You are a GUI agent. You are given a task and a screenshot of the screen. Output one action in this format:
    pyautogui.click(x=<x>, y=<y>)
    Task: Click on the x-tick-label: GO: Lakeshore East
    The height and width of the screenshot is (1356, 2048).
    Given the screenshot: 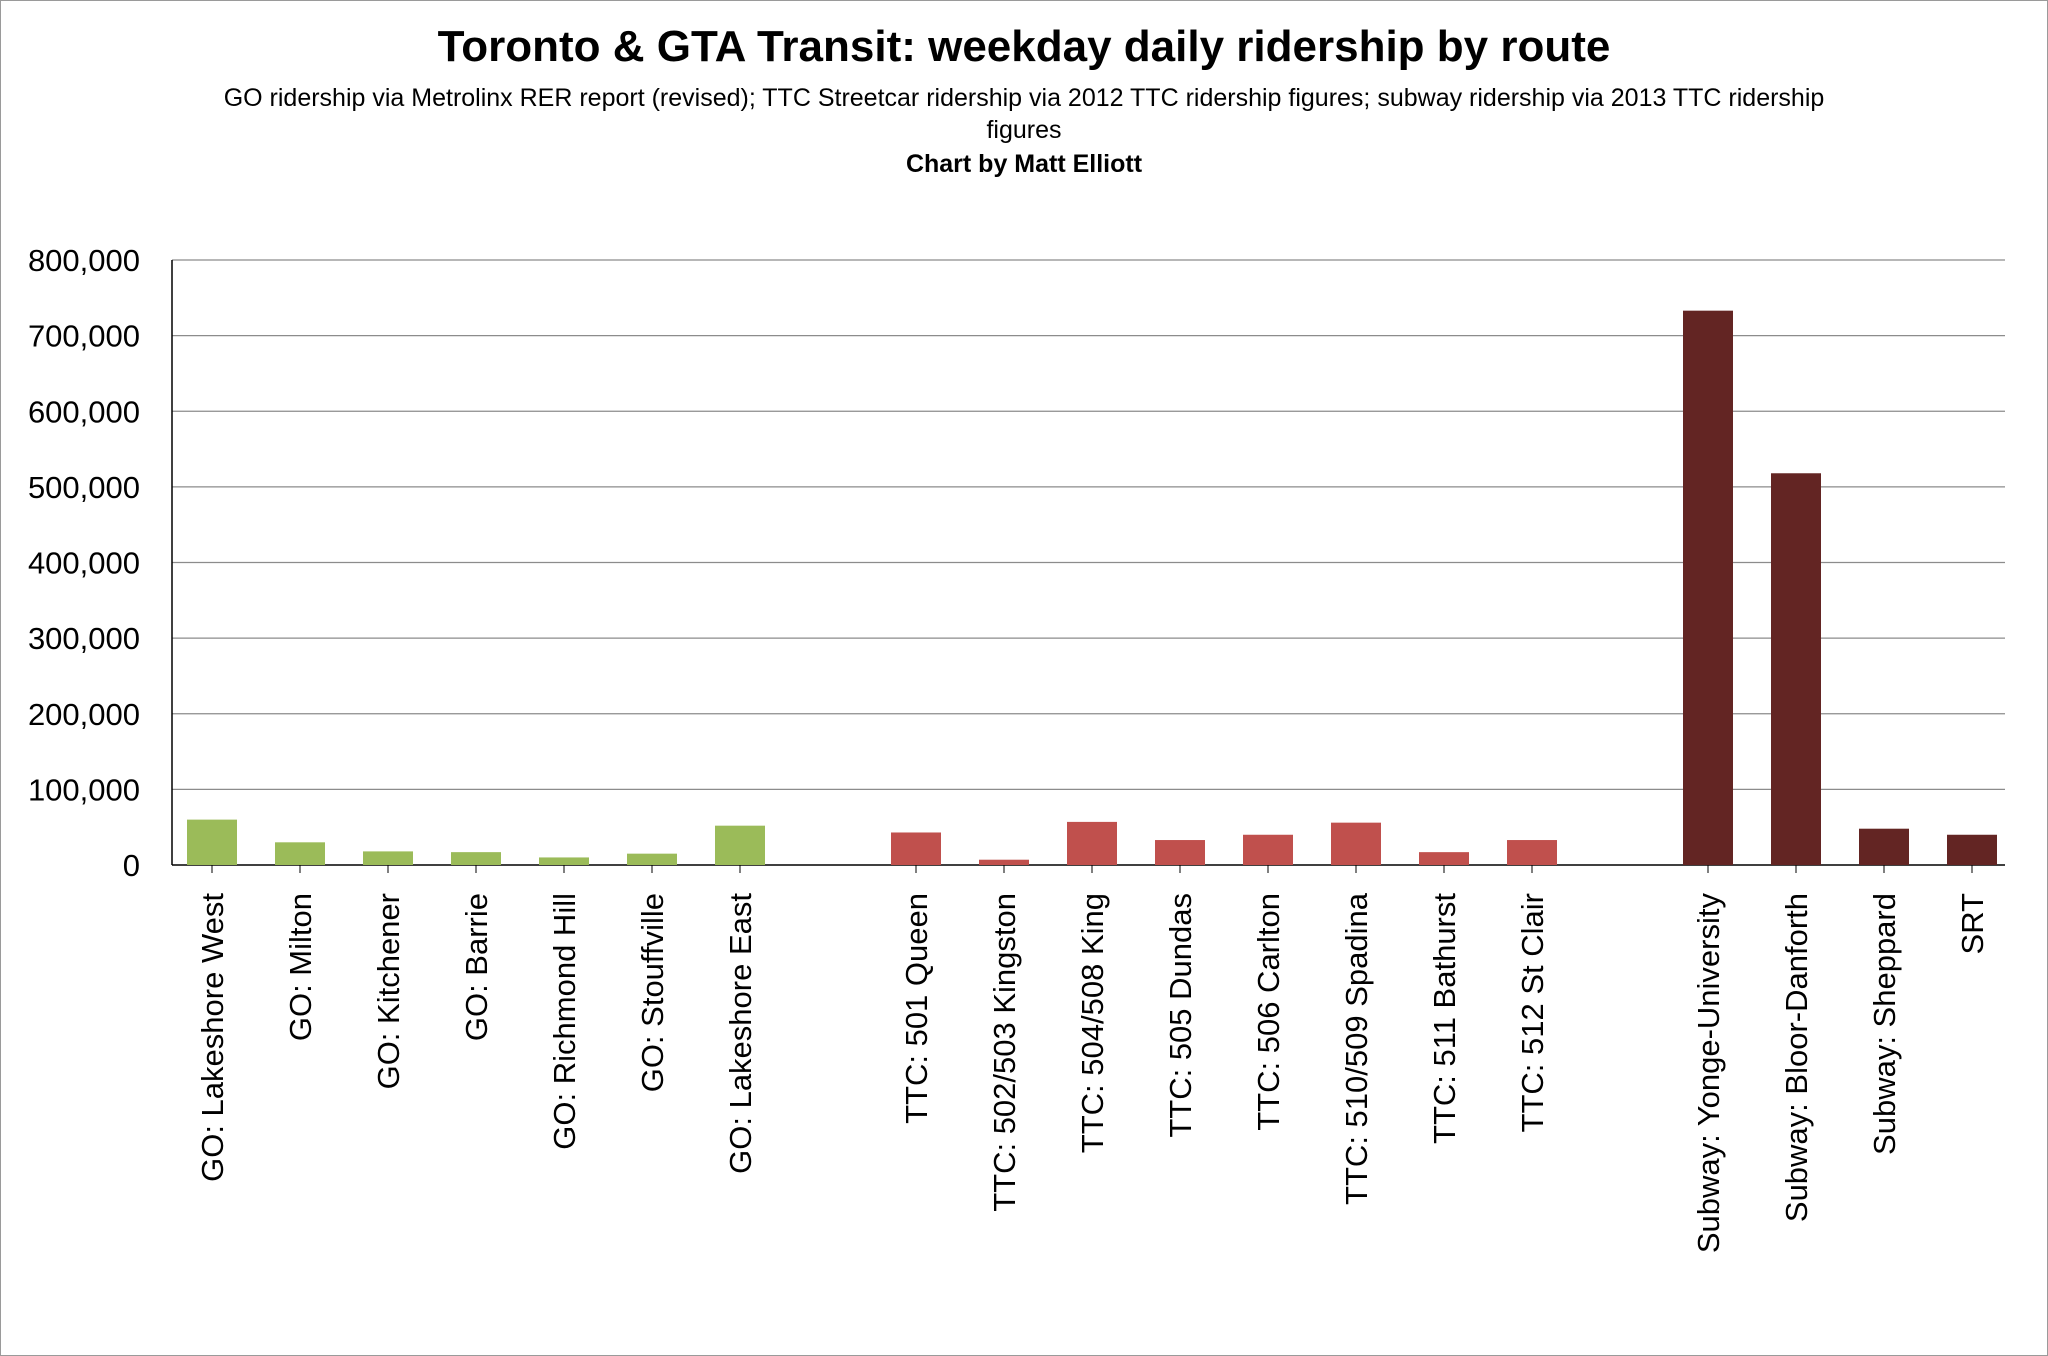 What is the action you would take?
    pyautogui.click(x=740, y=1033)
    